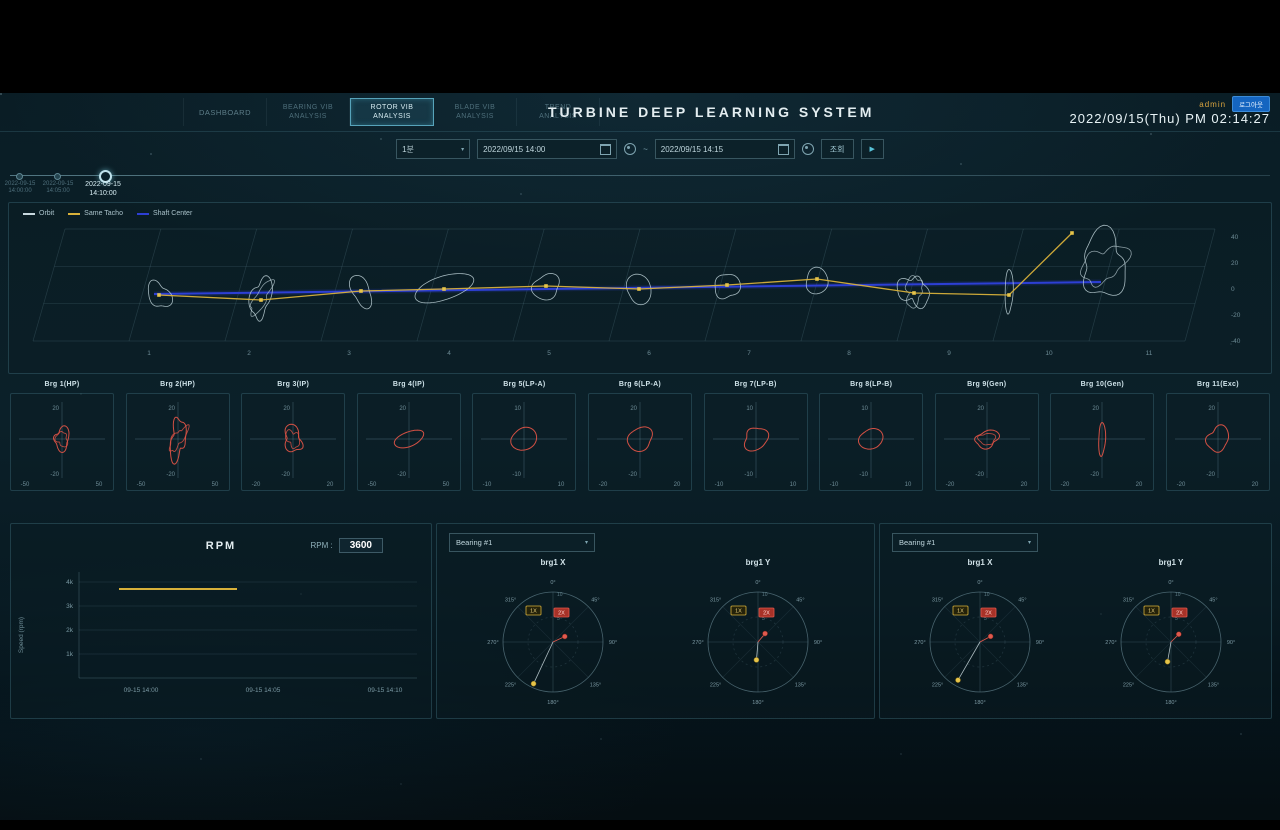  I want to click on rpm-label: RPM :, so click(321, 545).